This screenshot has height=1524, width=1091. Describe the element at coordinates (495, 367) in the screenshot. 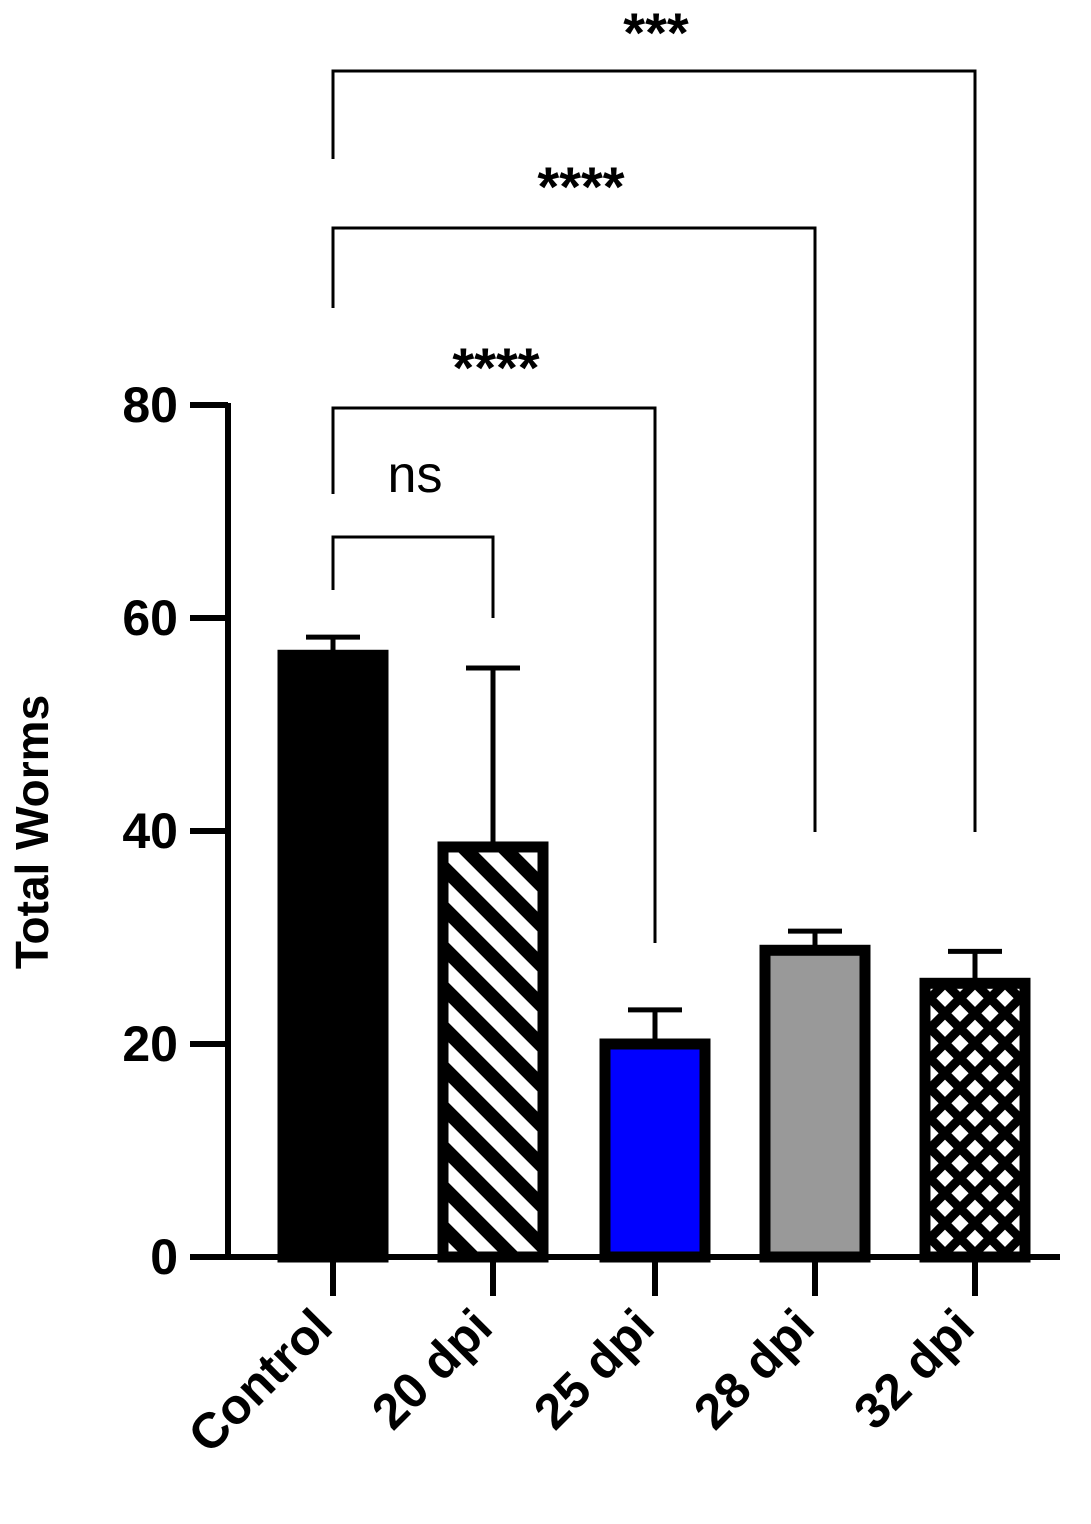

I see `significance-label-2: ****` at that location.